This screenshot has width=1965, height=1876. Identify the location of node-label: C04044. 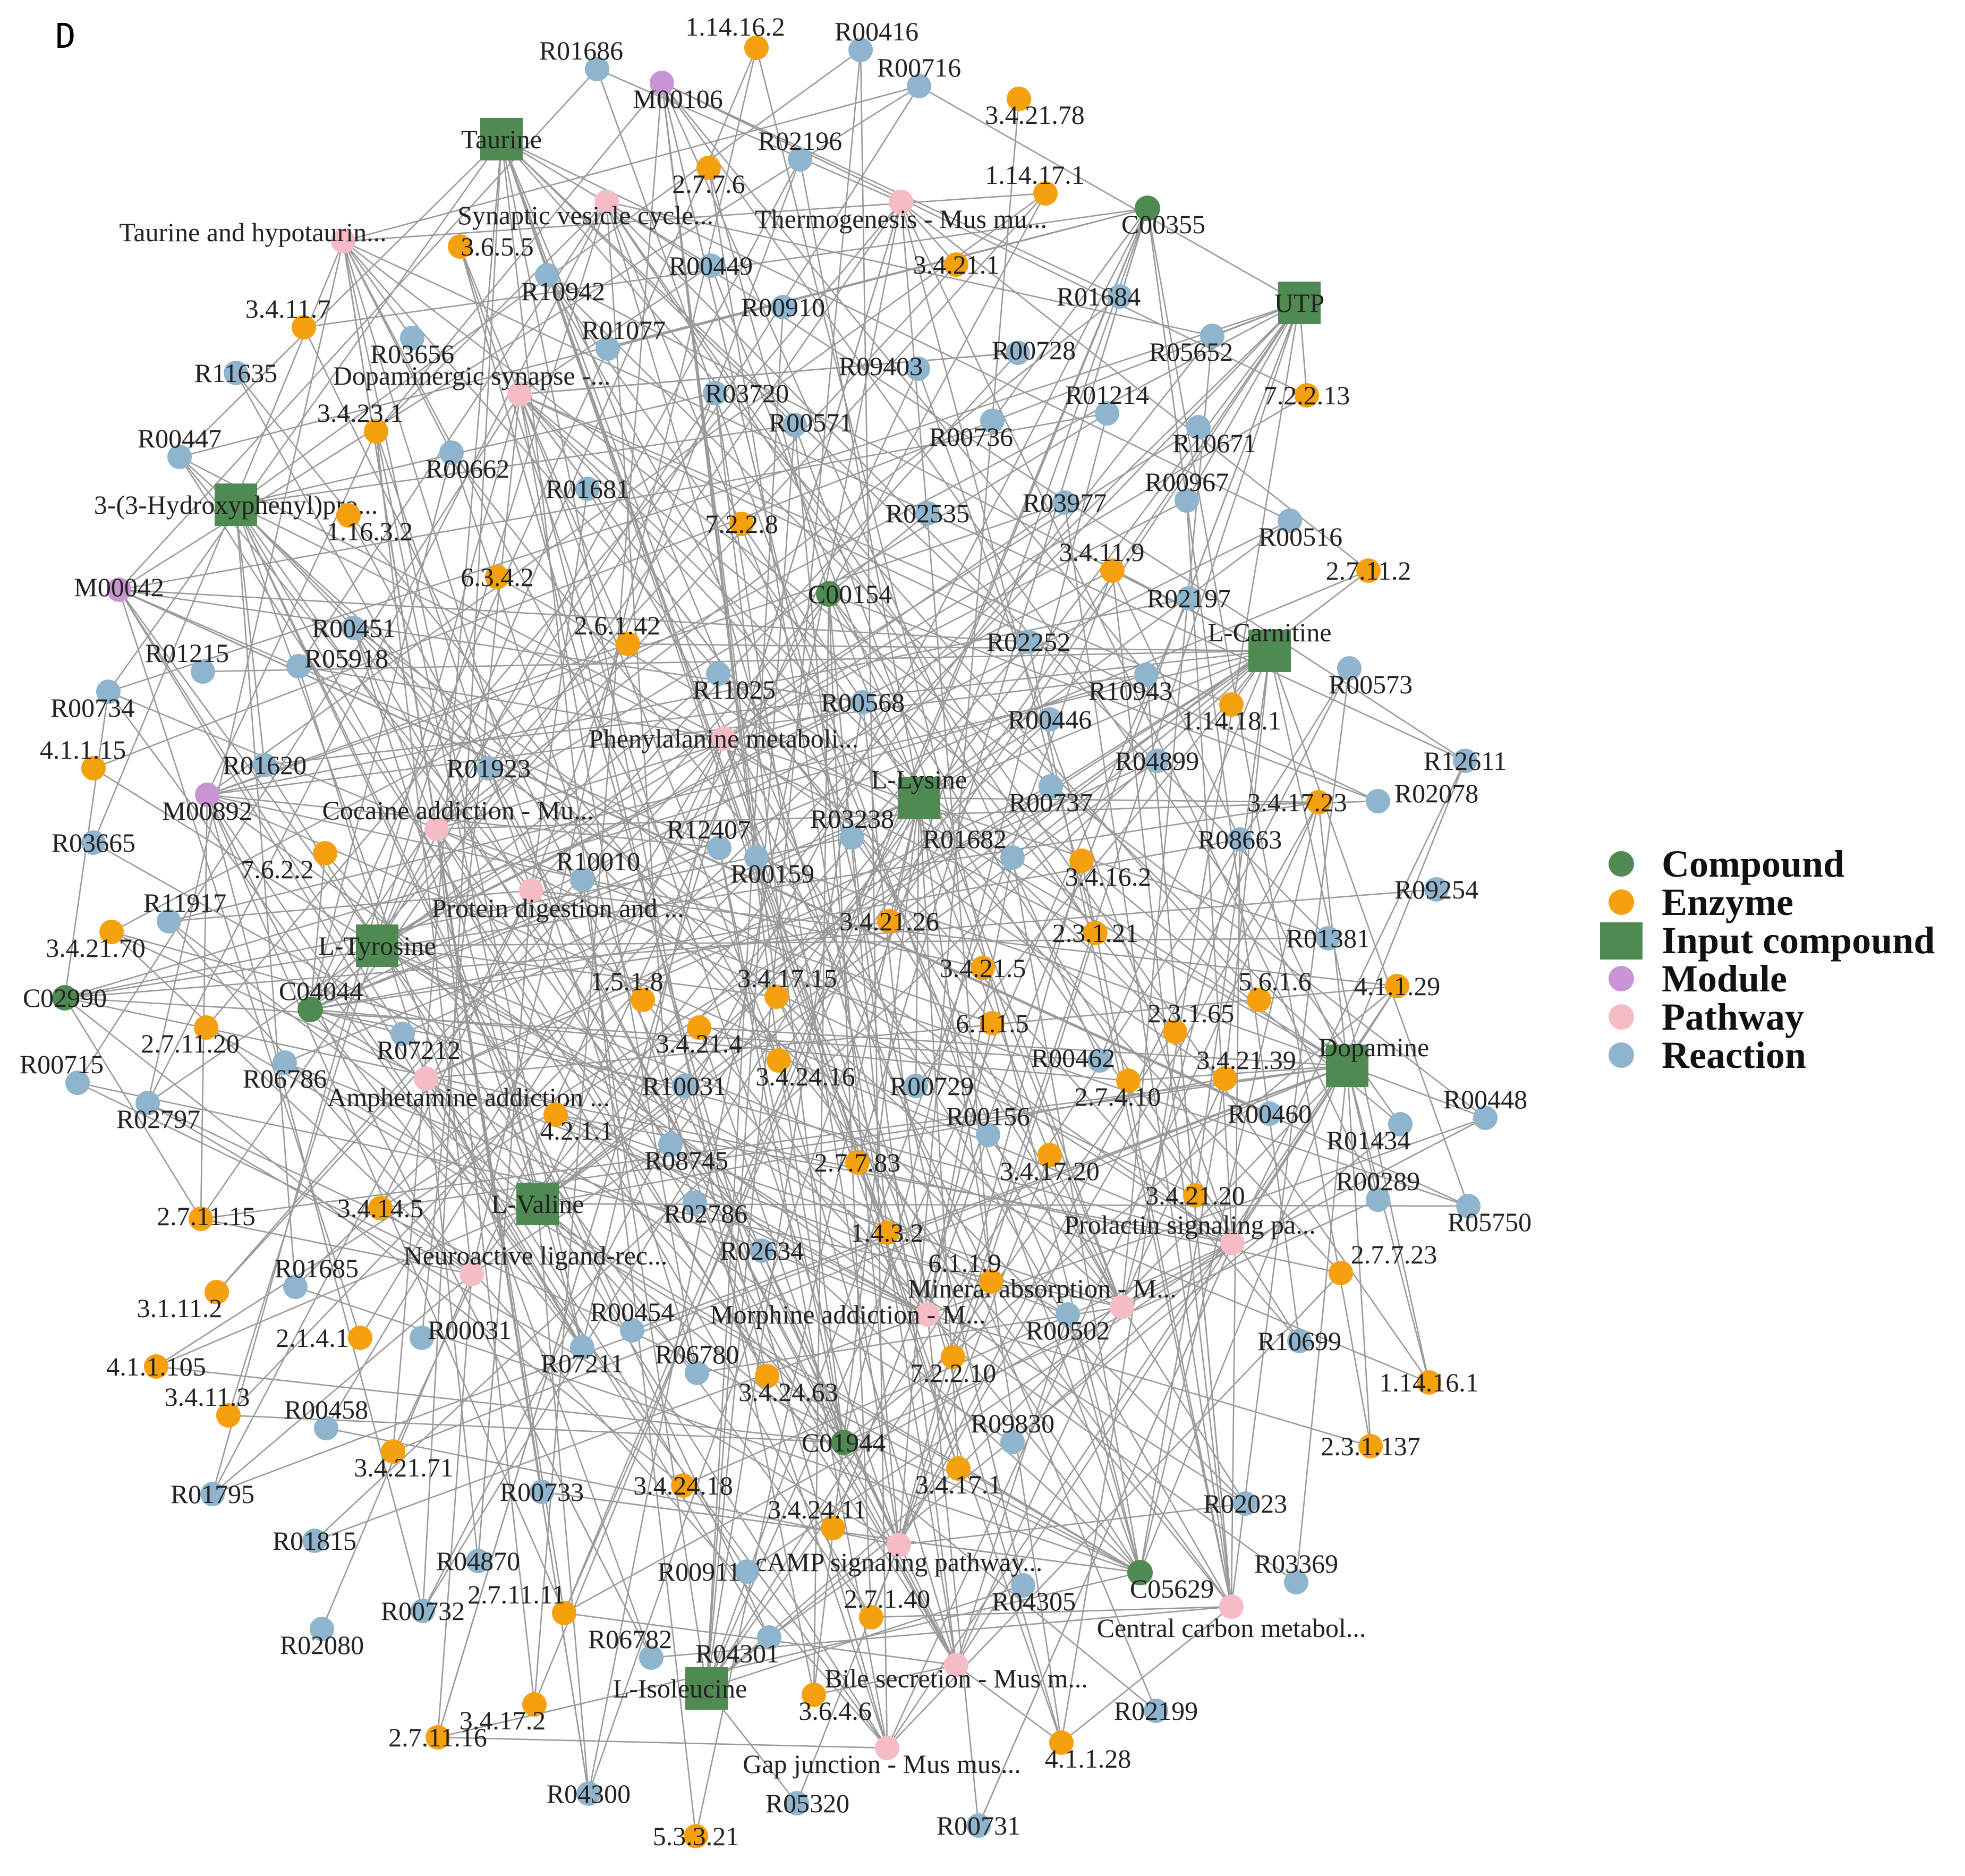
(321, 991).